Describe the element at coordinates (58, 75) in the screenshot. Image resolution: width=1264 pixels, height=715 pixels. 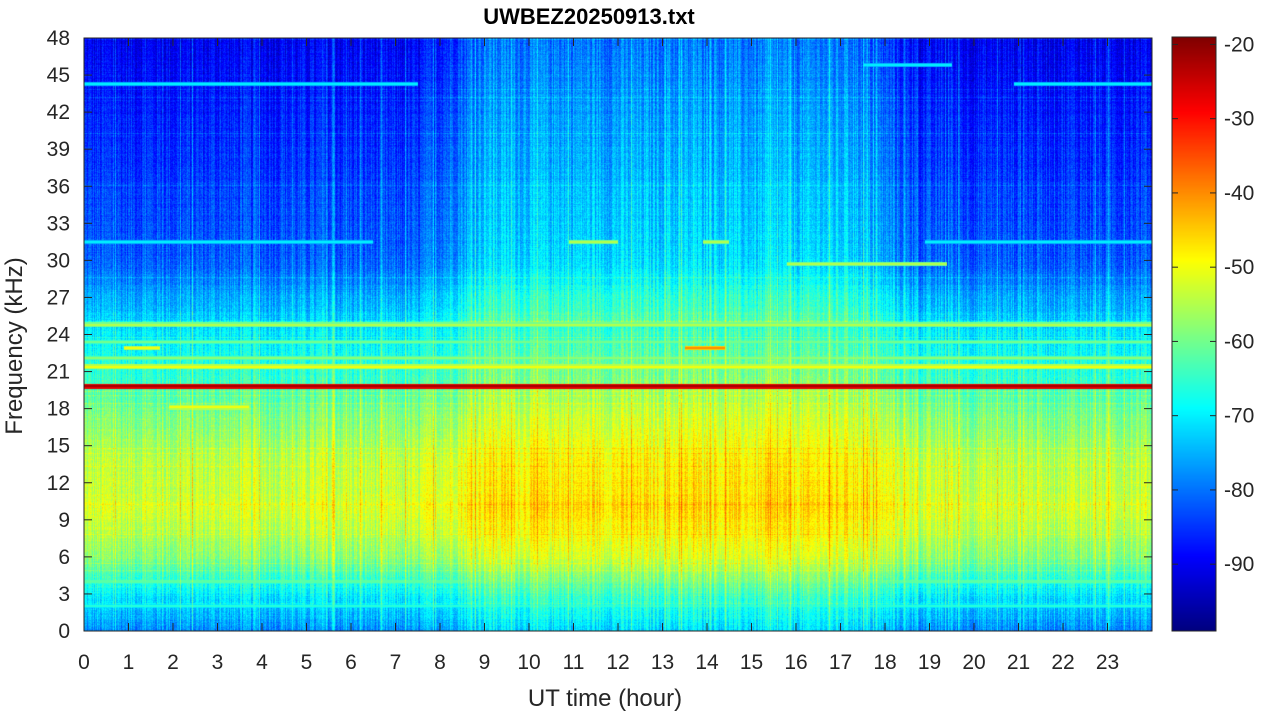
I see `y-tick-label: 45` at that location.